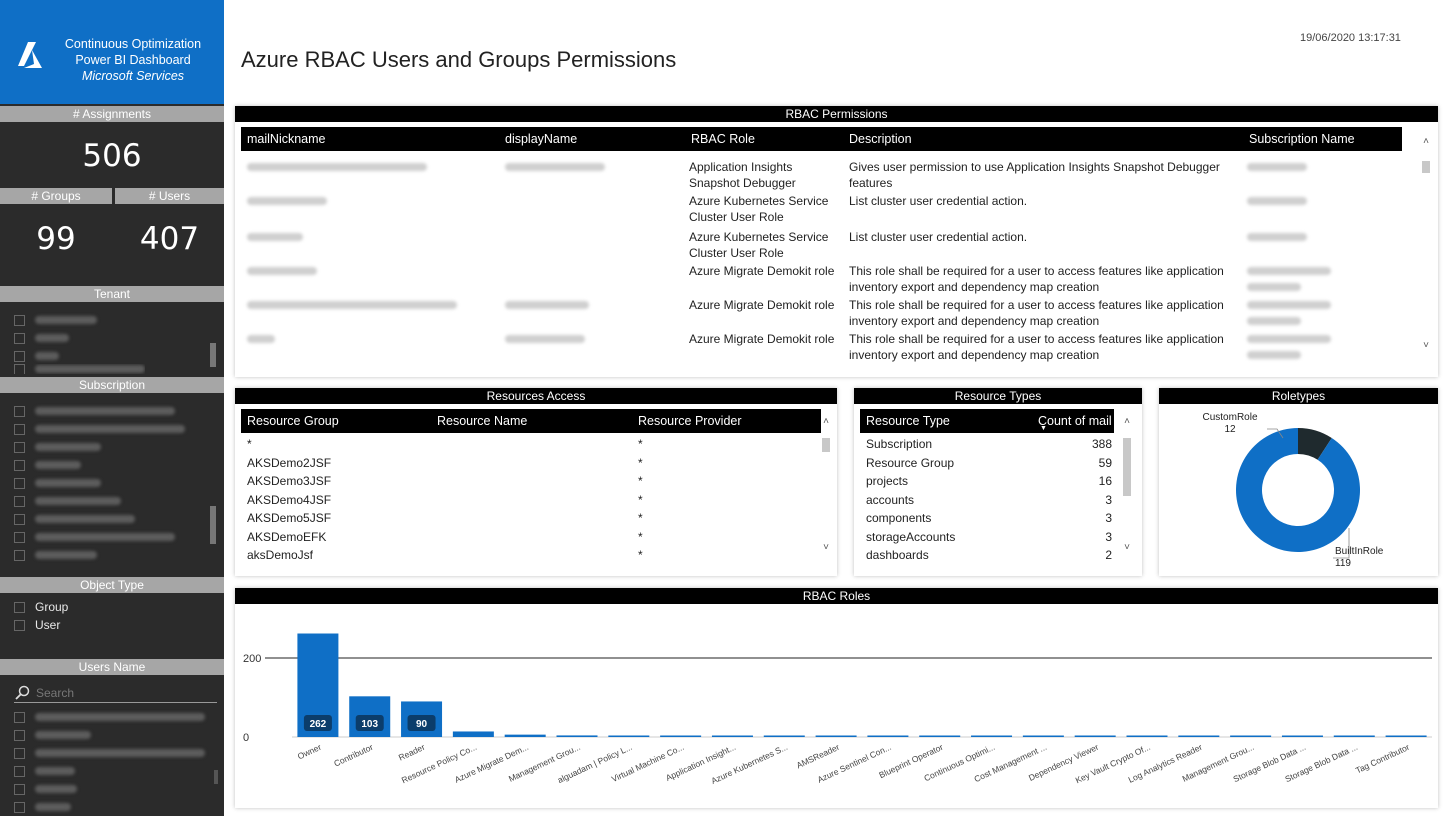 This screenshot has height=816, width=1450. Describe the element at coordinates (541, 139) in the screenshot. I see `column-header: displayName` at that location.